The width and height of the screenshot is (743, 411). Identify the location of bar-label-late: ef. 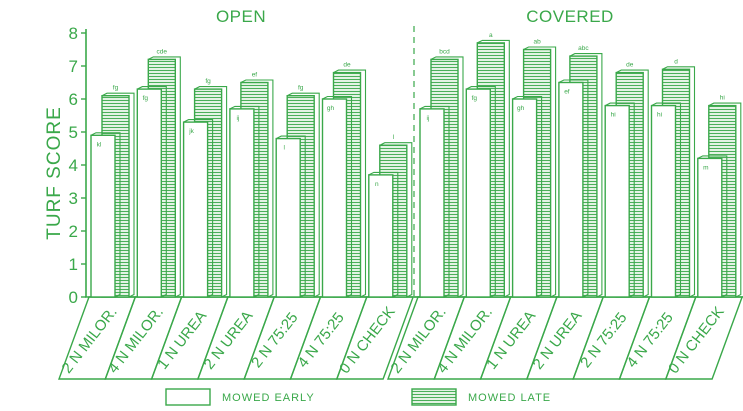
(255, 75).